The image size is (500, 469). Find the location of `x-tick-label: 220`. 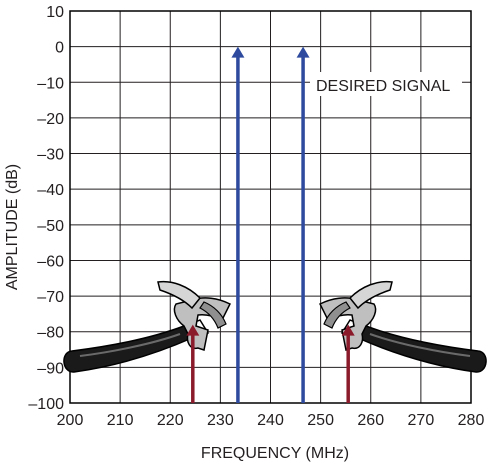

x-tick-label: 220 is located at coordinates (170, 420).